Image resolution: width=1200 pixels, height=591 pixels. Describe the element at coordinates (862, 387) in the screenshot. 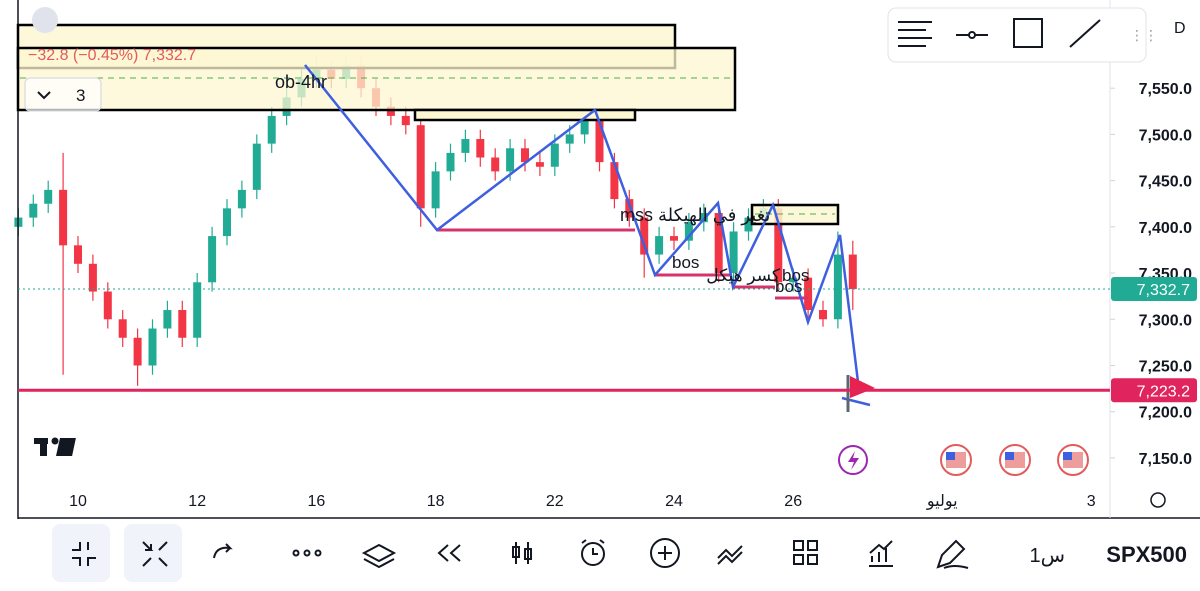

I see `flag` at that location.